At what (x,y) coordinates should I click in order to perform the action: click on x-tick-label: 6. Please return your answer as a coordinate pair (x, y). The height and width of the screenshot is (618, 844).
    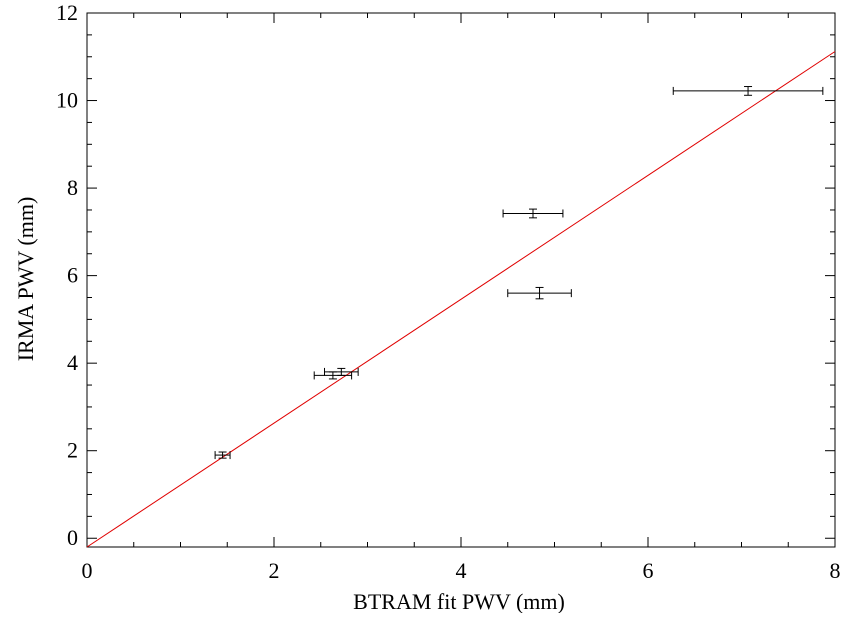
    Looking at the image, I should click on (648, 570).